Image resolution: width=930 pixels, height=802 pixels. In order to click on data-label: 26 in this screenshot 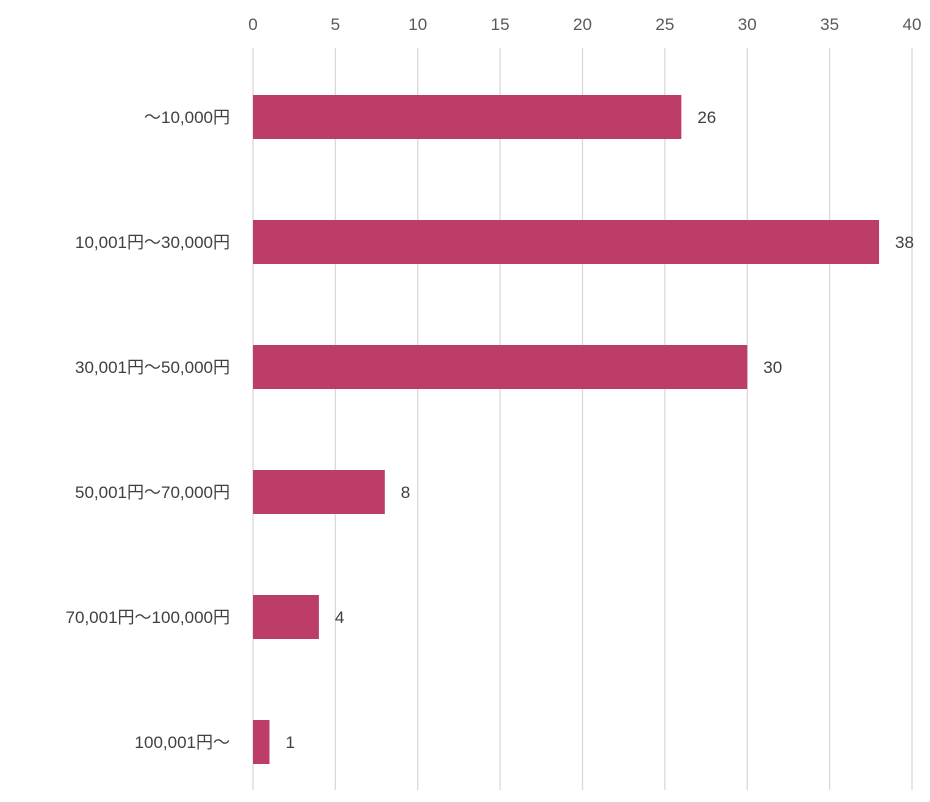, I will do `click(706, 117)`.